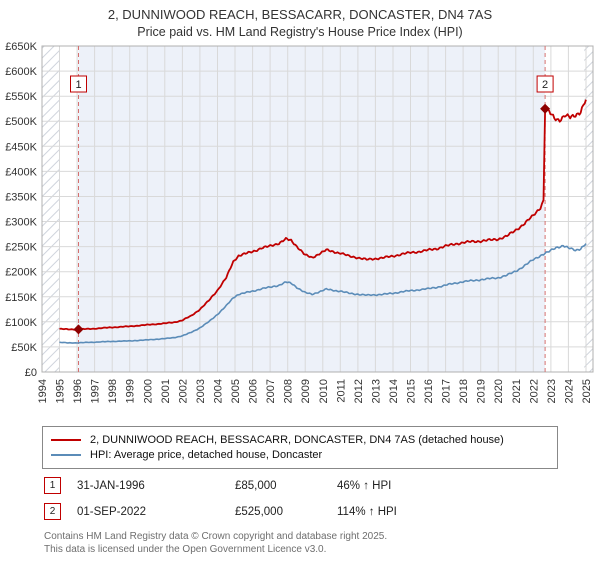 The width and height of the screenshot is (600, 567). I want to click on svg-text: £500K, so click(21, 122).